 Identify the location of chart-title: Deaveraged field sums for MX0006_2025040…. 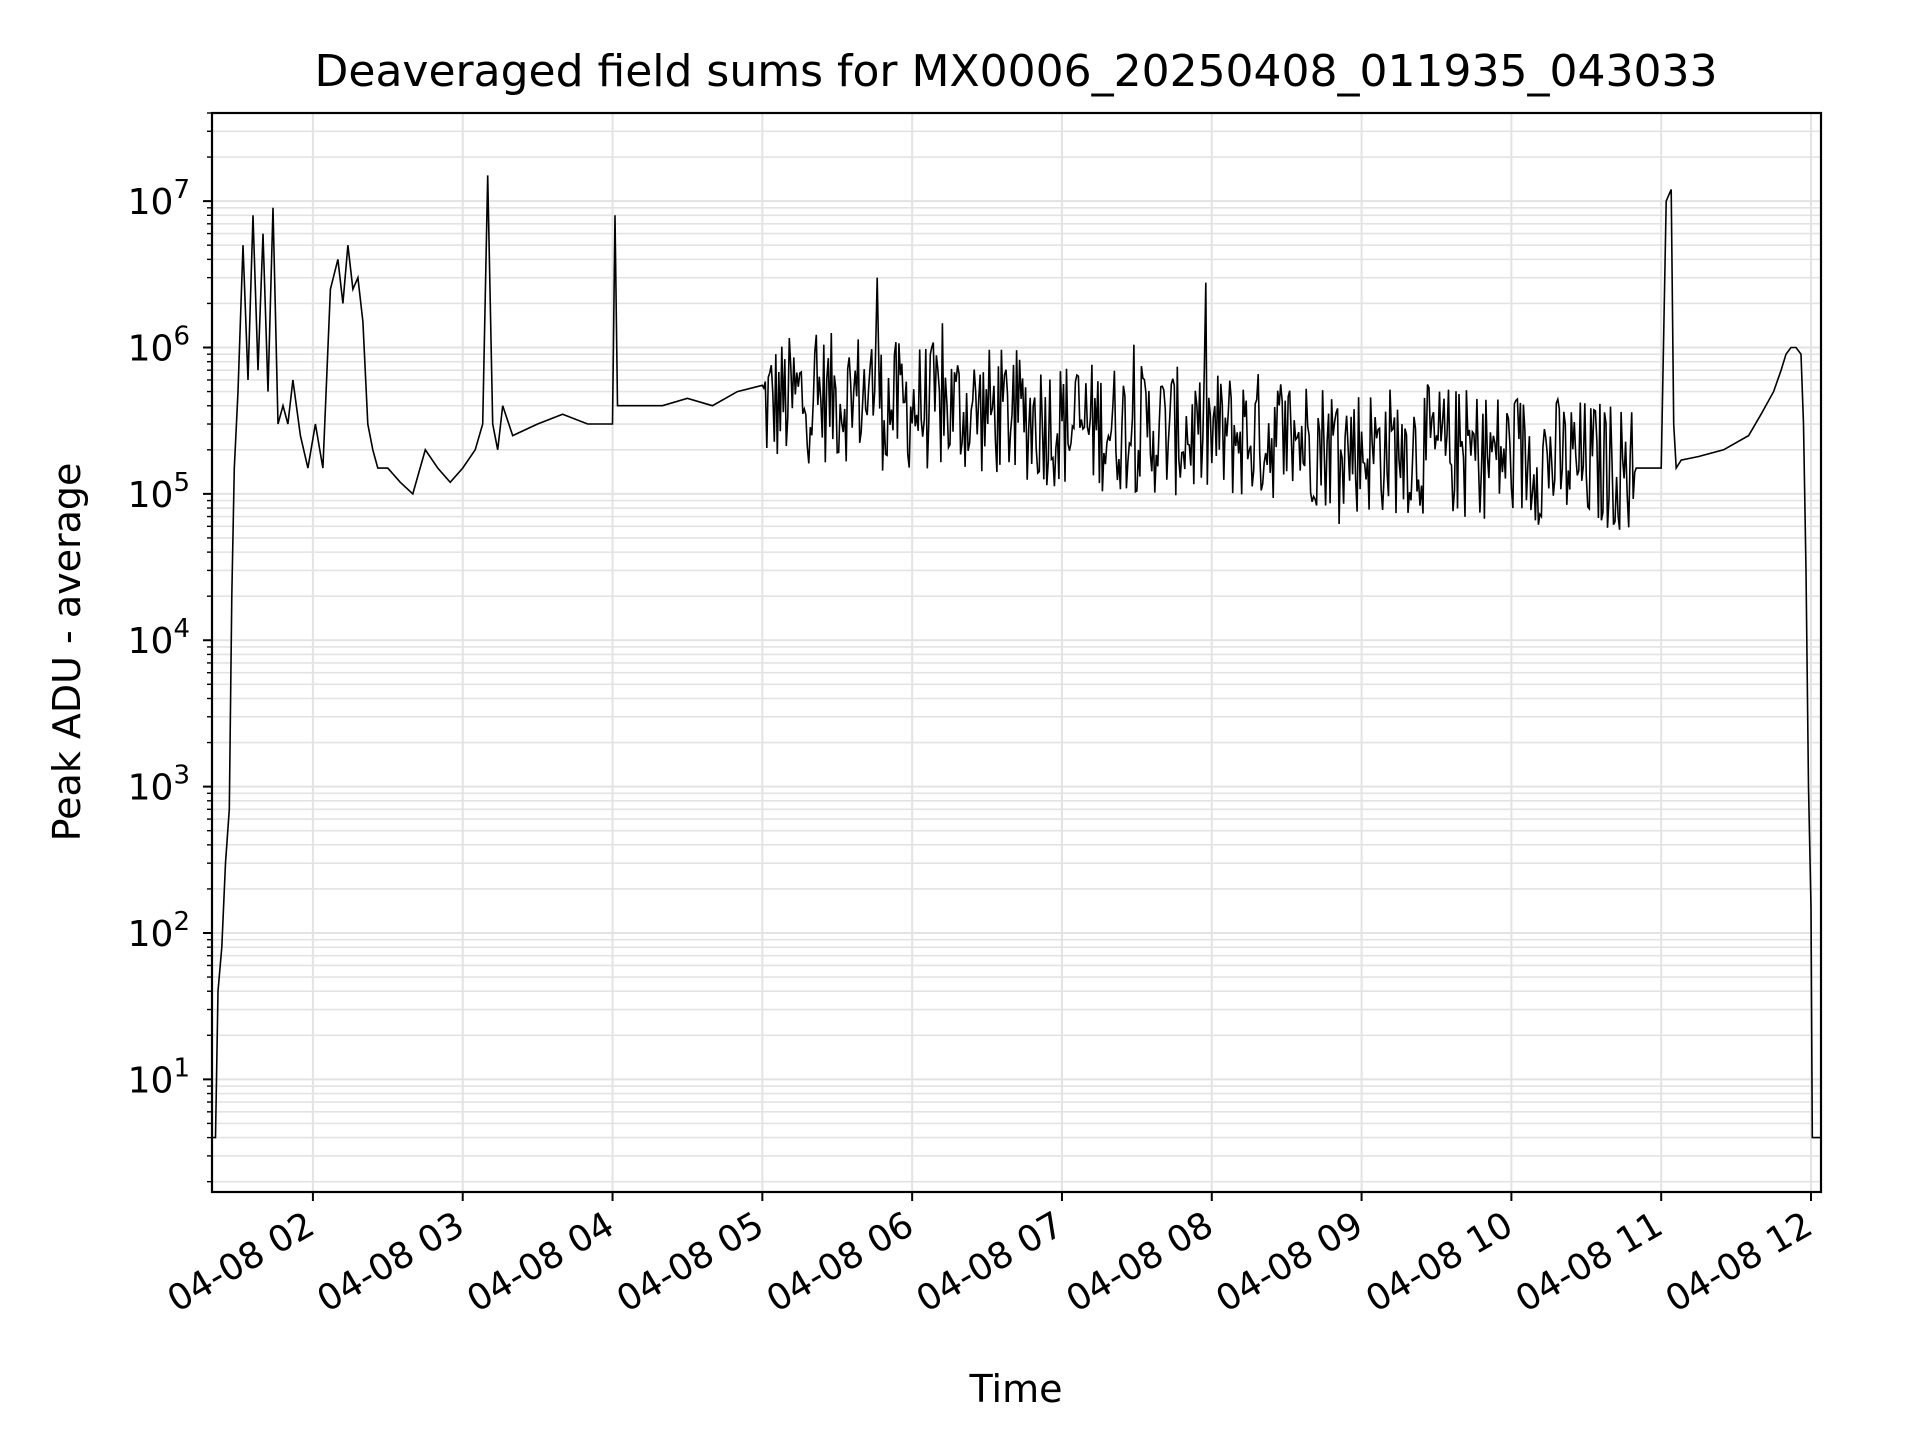
(1016, 71).